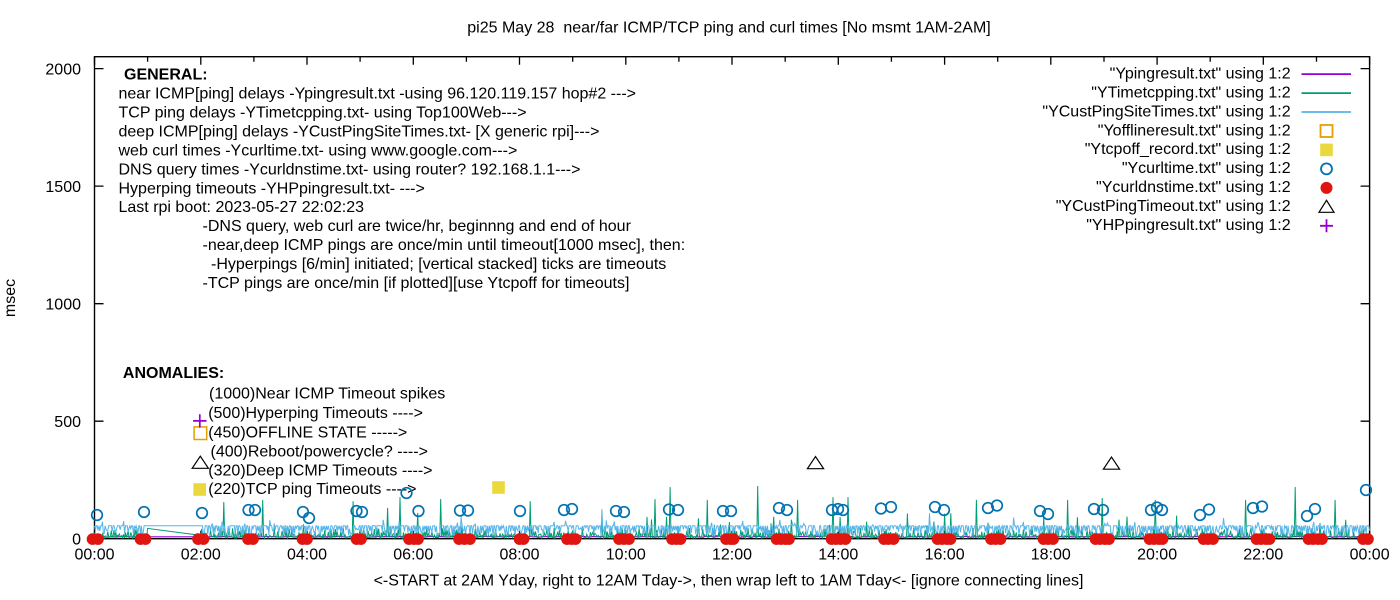  I want to click on svg-text: 18:00, so click(1051, 555).